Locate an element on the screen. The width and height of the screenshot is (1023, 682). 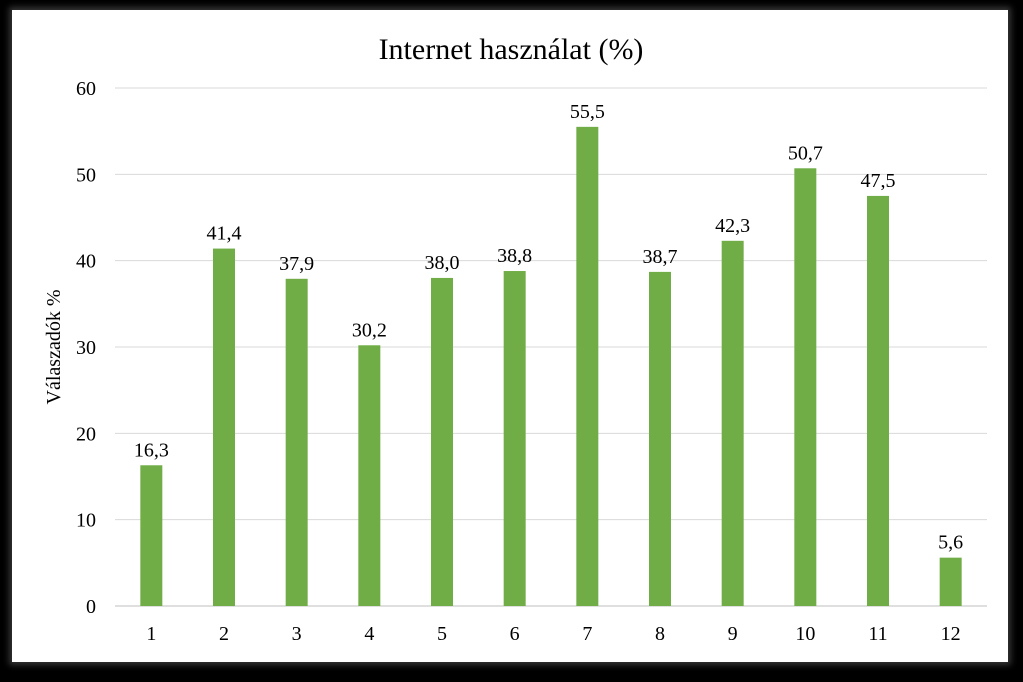
data-label: 16,3 is located at coordinates (151, 450).